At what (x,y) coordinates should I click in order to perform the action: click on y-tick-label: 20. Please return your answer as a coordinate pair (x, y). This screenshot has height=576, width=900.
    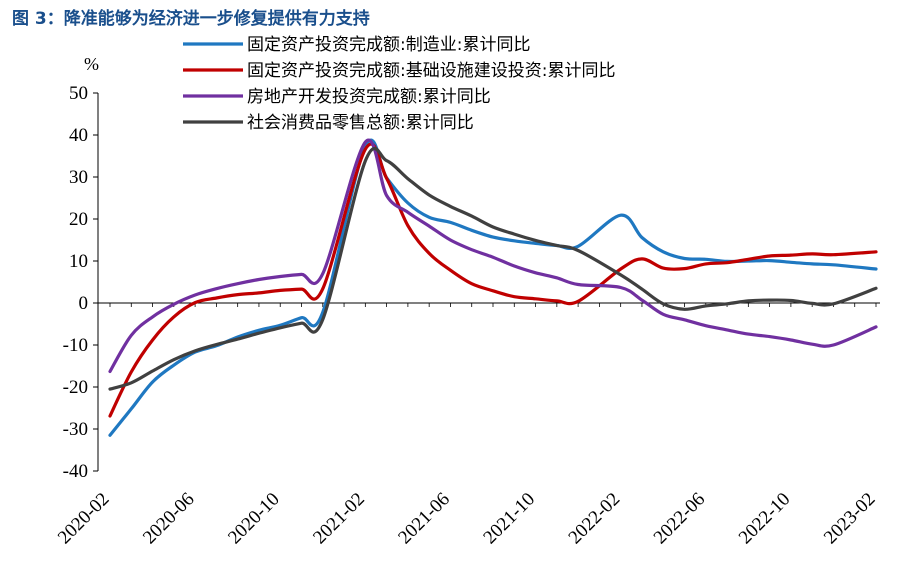
    Looking at the image, I should click on (78, 219).